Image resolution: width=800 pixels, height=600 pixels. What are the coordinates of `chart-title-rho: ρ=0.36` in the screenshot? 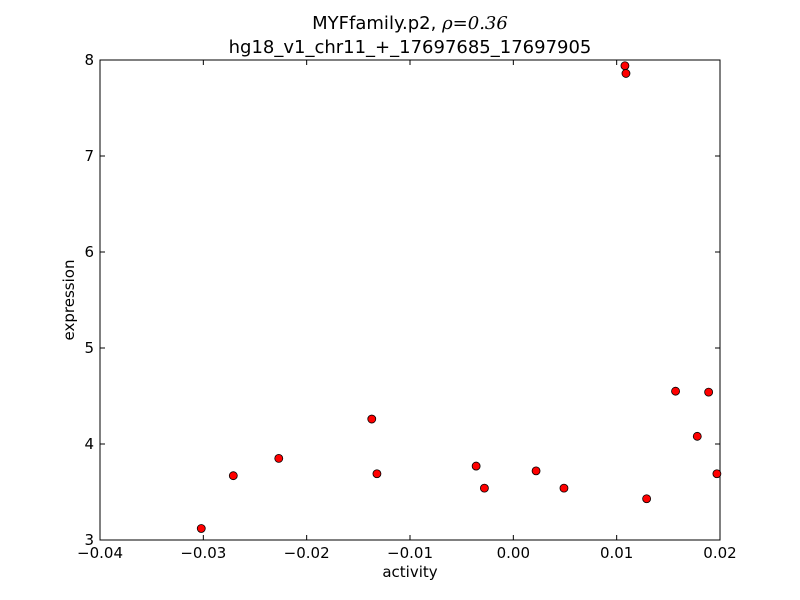 It's located at (474, 23).